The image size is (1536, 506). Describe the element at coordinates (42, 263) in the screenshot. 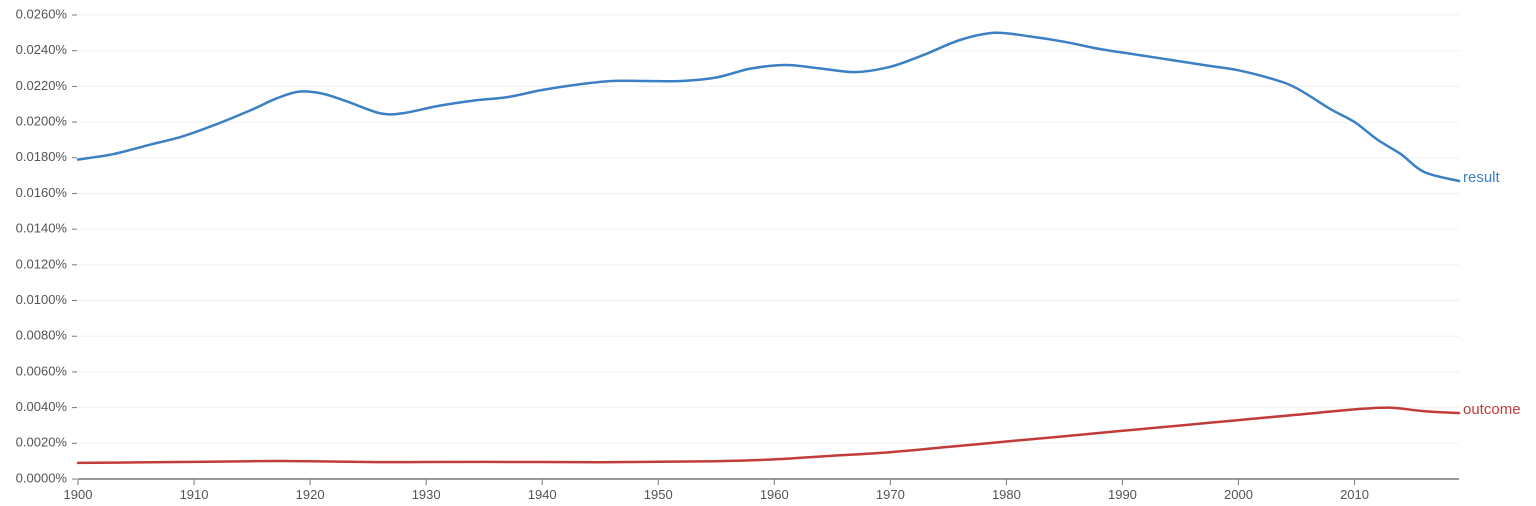

I see `y-tick-label: 0.0120%` at that location.